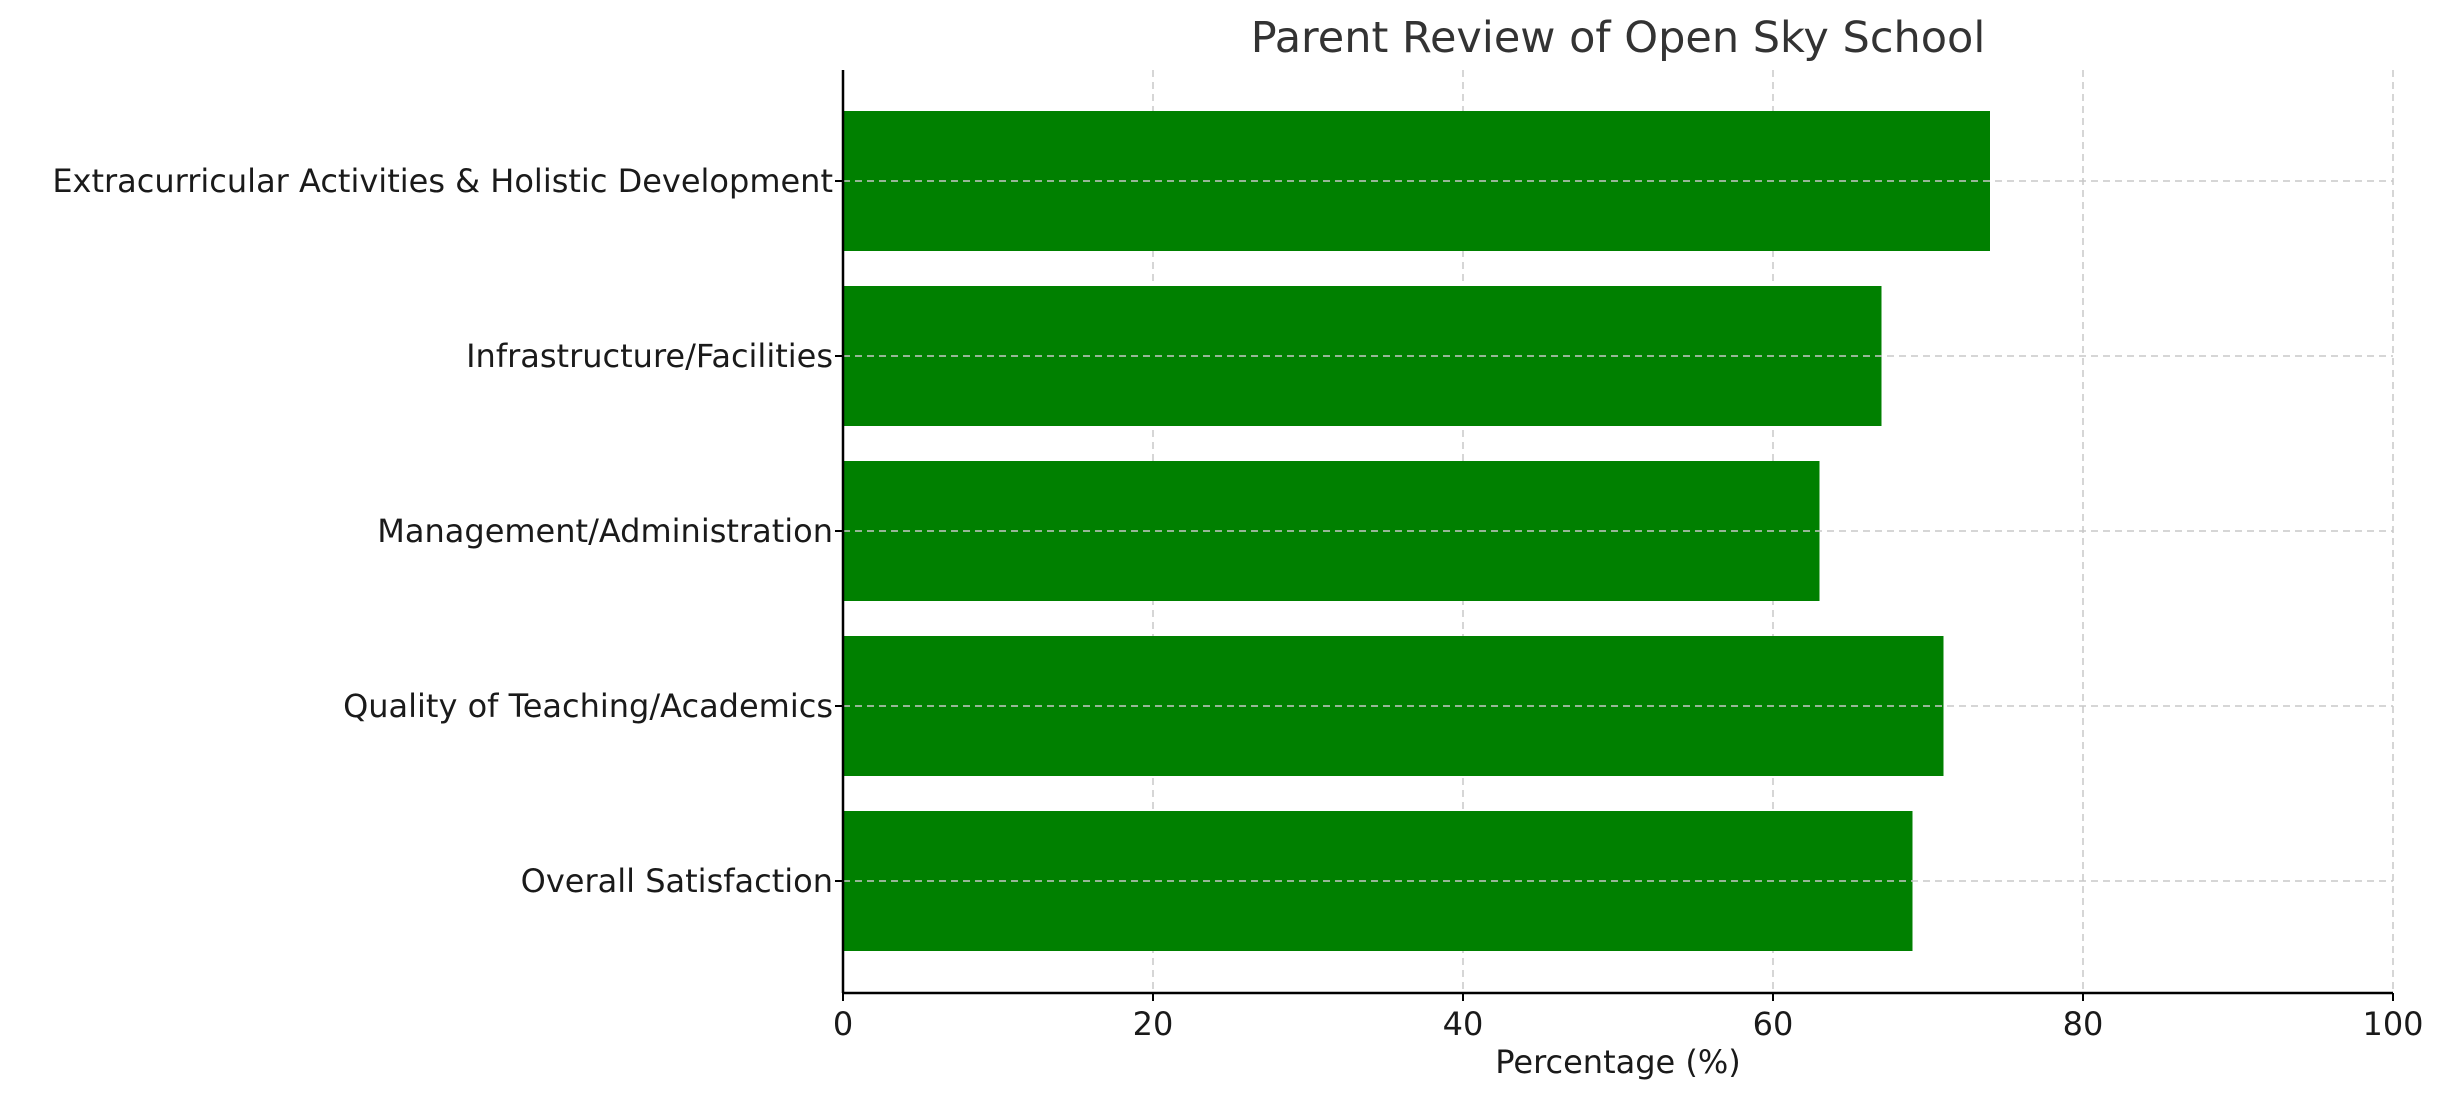 The width and height of the screenshot is (2445, 1101). What do you see at coordinates (2083, 1024) in the screenshot?
I see `x-tick-label: 80` at bounding box center [2083, 1024].